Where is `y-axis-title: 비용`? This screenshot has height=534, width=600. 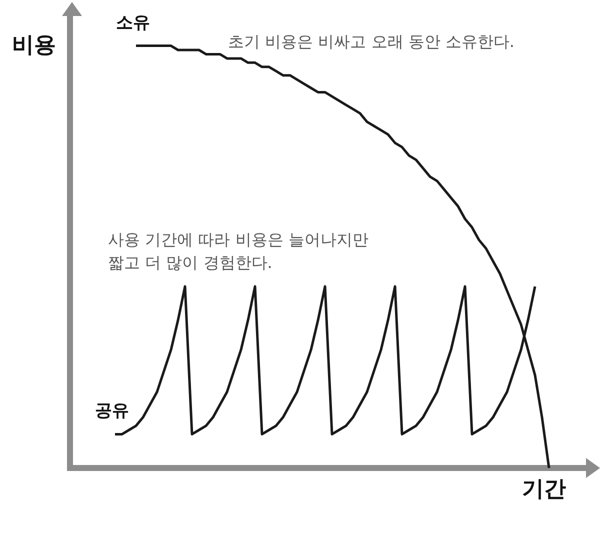
y-axis-title: 비용 is located at coordinates (34, 46).